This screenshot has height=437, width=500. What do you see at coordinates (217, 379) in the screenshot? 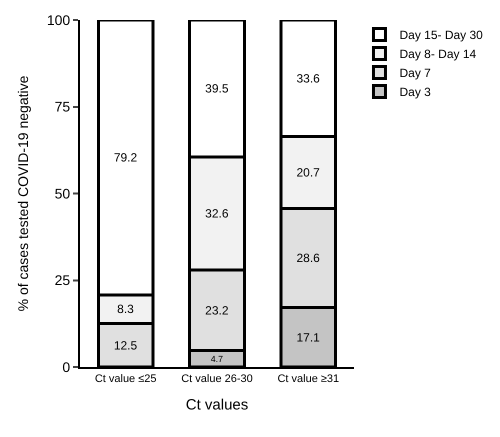
I see `x-tick-label: Ct value 26-30` at bounding box center [217, 379].